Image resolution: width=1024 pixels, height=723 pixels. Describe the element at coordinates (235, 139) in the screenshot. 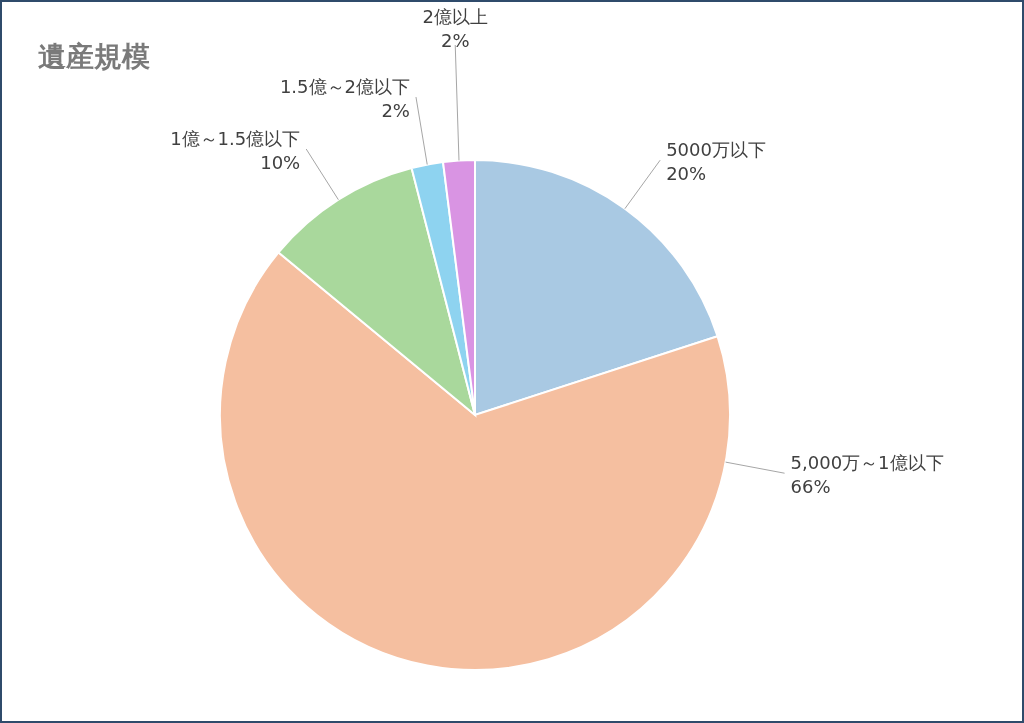

I see `slice-label: 1億～1.5億以下` at that location.